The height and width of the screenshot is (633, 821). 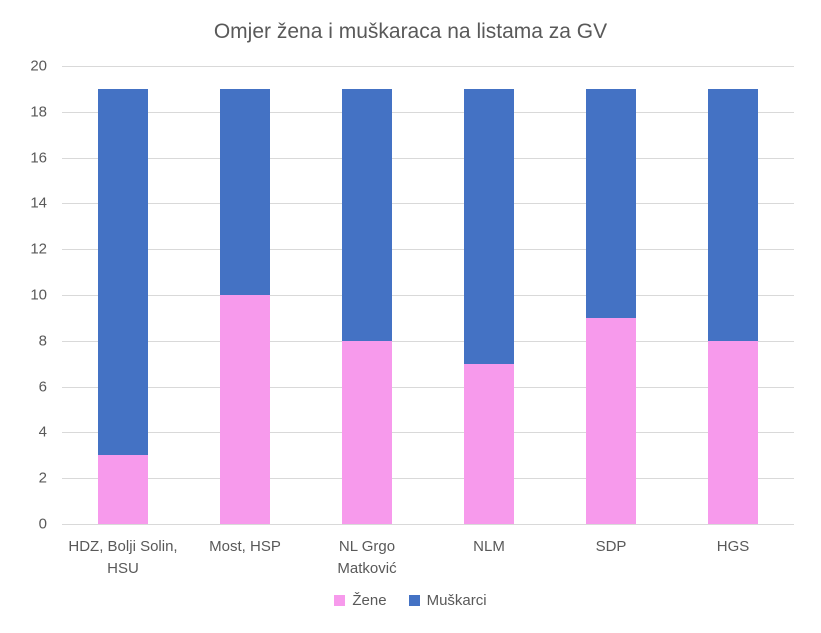 What do you see at coordinates (38, 295) in the screenshot?
I see `y-axis-tick-label: 10` at bounding box center [38, 295].